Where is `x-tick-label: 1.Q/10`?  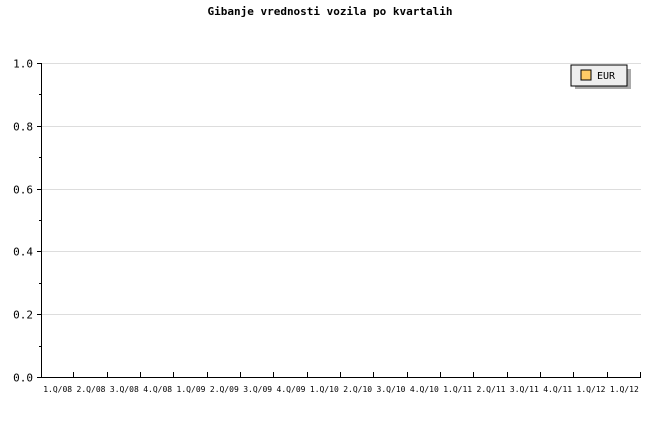 x-tick-label: 1.Q/10 is located at coordinates (324, 389).